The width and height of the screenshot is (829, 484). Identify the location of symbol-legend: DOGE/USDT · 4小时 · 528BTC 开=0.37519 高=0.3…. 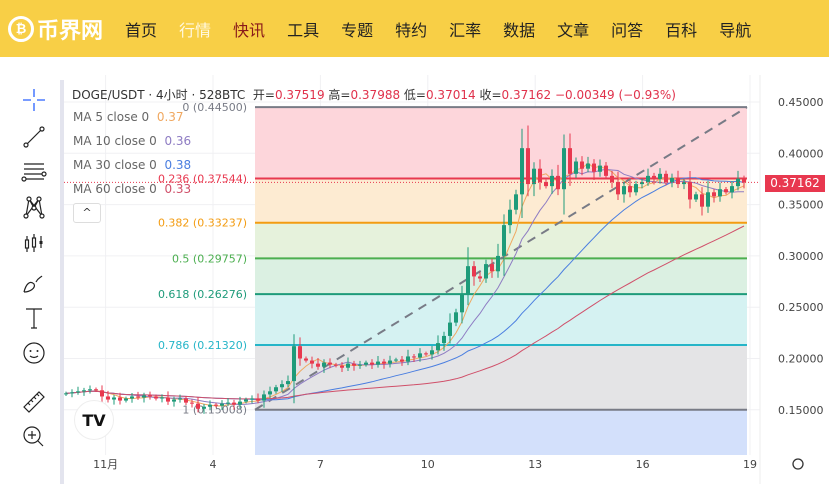
(374, 94).